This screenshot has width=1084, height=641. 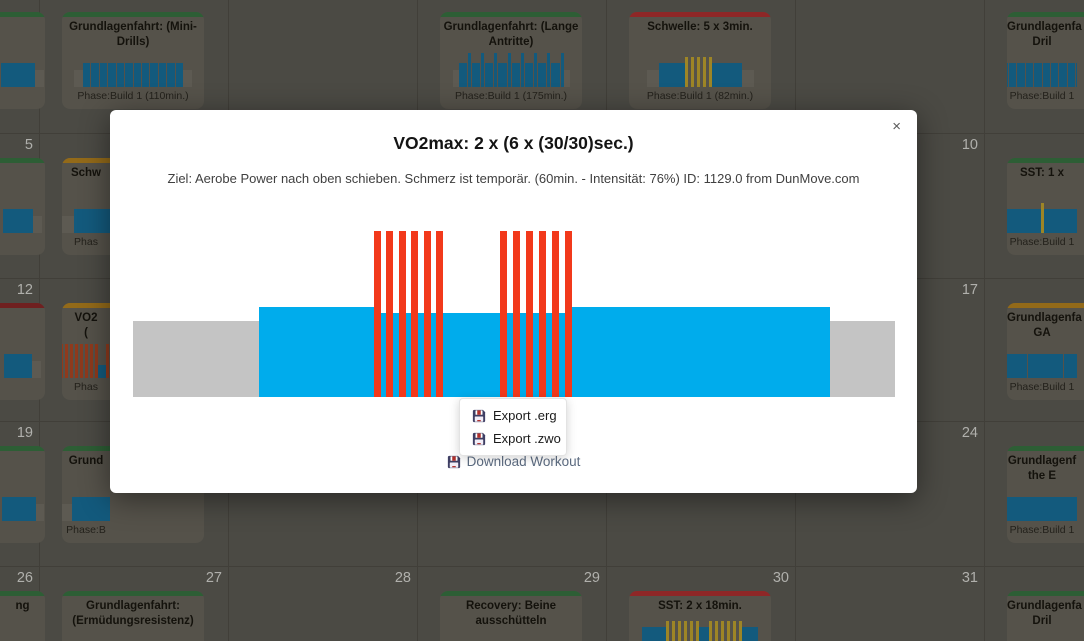 I want to click on workout-card-title-line: GA, so click(x=1042, y=333).